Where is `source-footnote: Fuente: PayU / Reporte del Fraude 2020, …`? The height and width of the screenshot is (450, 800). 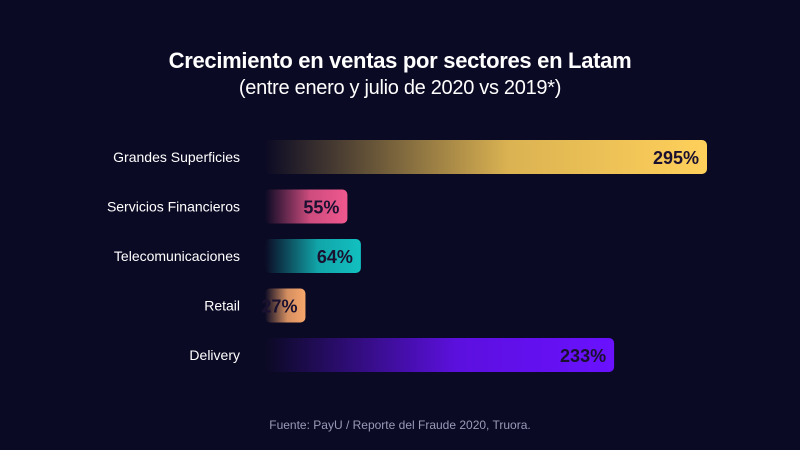 source-footnote: Fuente: PayU / Reporte del Fraude 2020, … is located at coordinates (400, 425).